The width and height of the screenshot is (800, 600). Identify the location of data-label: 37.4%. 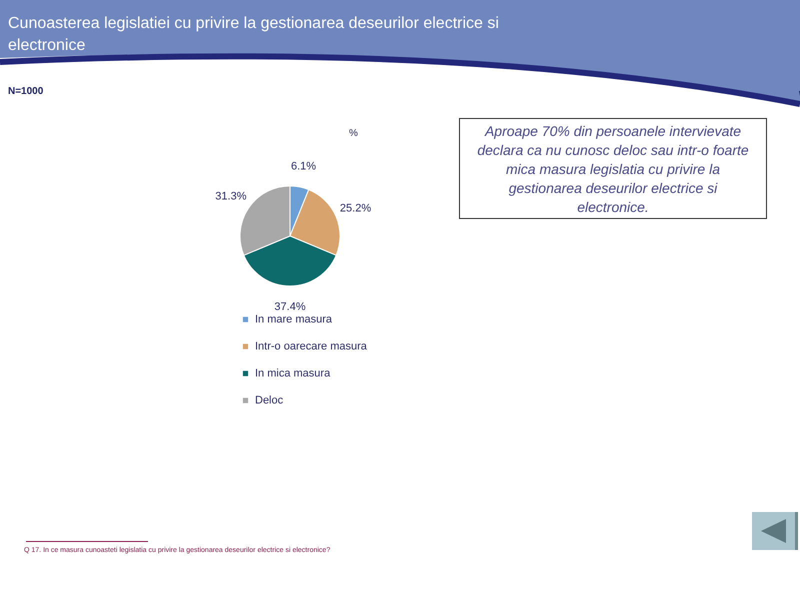
(290, 307).